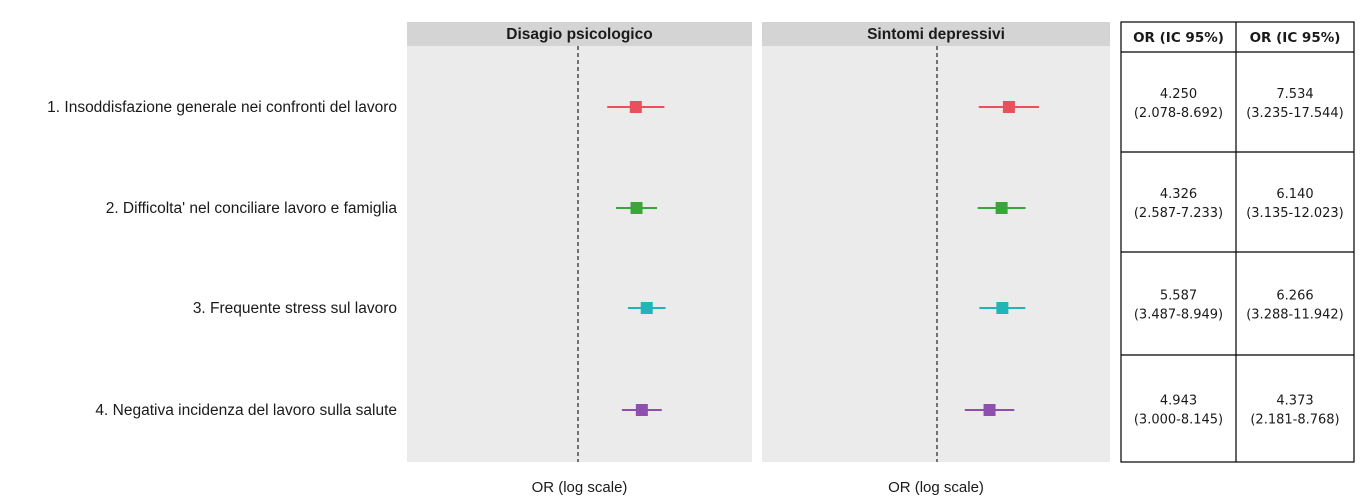 This screenshot has height=497, width=1362. Describe the element at coordinates (1178, 420) in the screenshot. I see `table-cell-ci: (3.000-8.145)` at that location.